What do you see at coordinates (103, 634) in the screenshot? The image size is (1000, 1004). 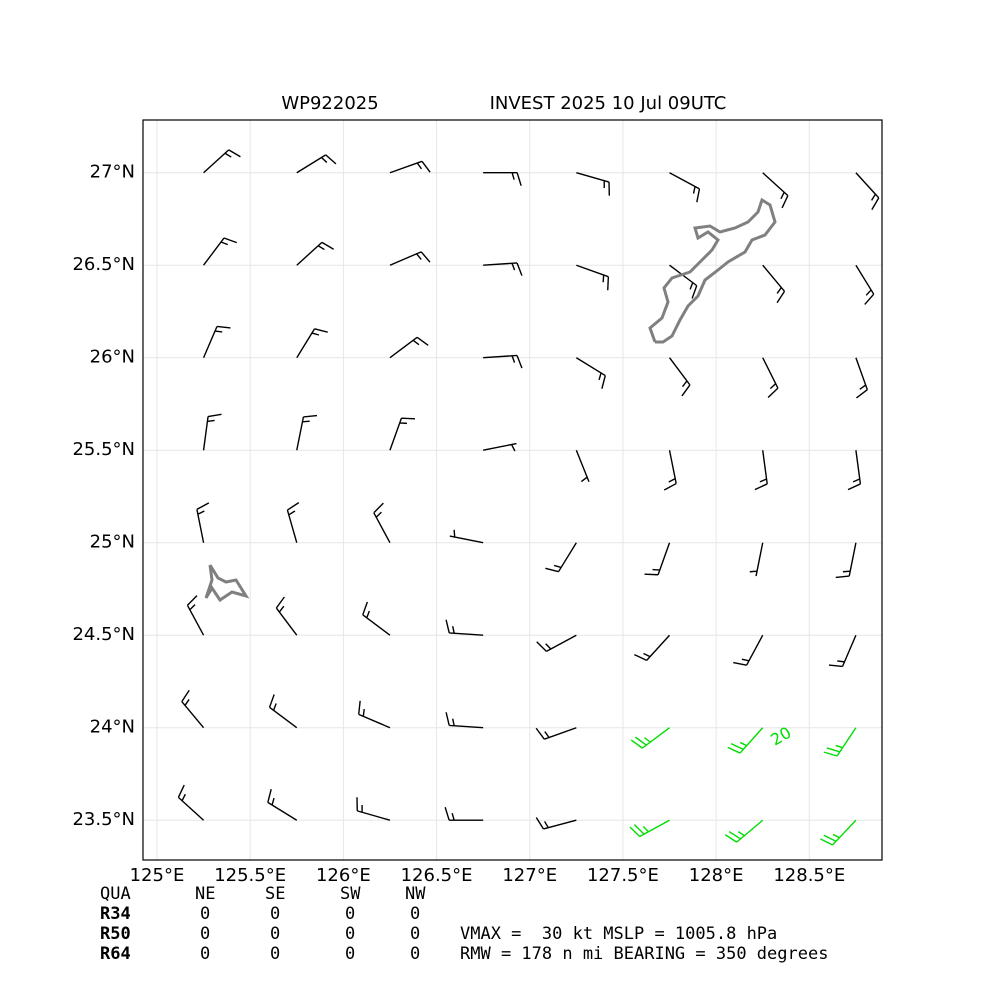 I see `y-tick-label: 24.5°N` at bounding box center [103, 634].